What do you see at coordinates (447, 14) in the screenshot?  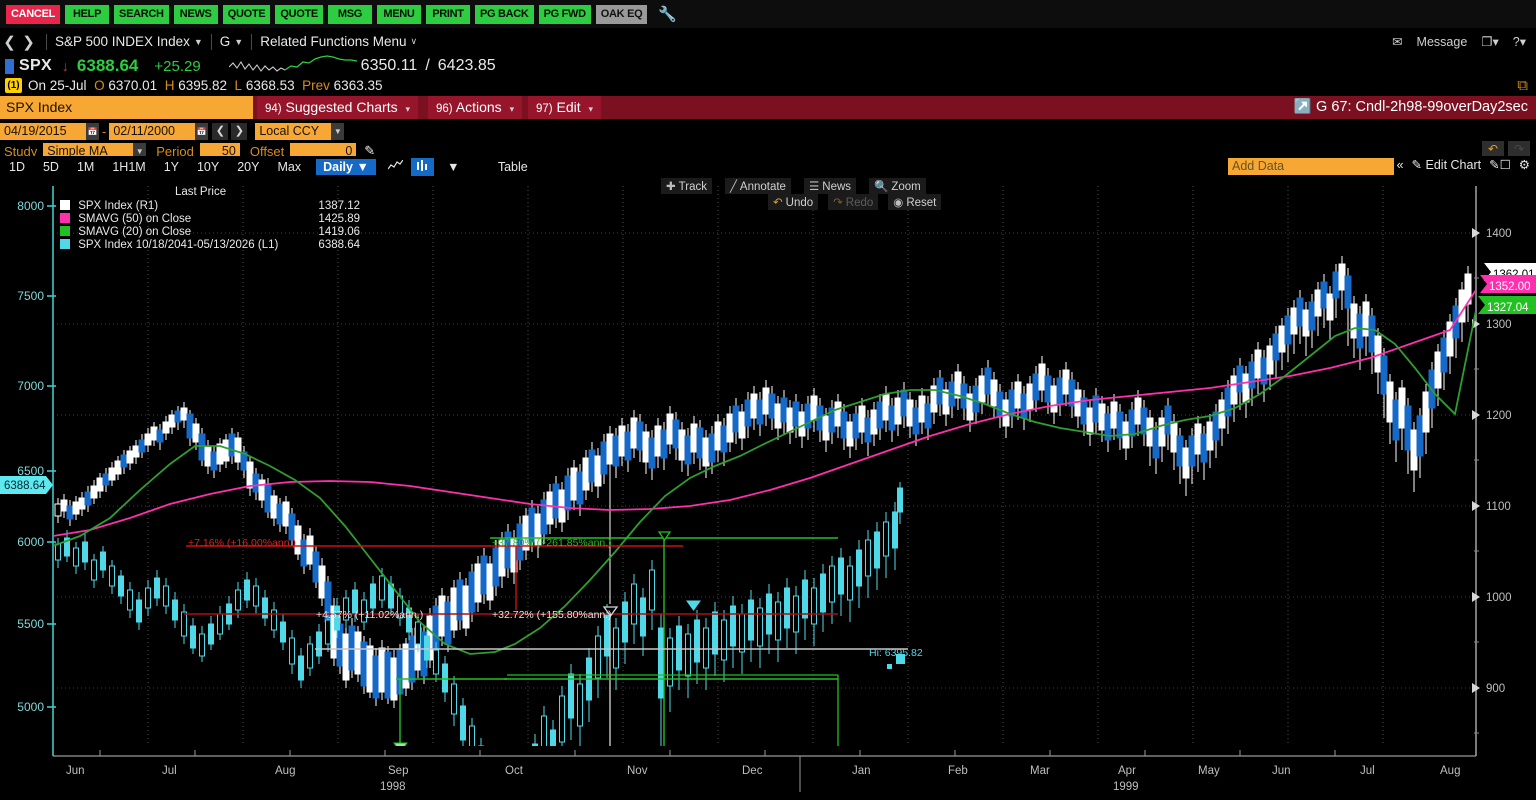 I see `fnkey-print: PRINT` at bounding box center [447, 14].